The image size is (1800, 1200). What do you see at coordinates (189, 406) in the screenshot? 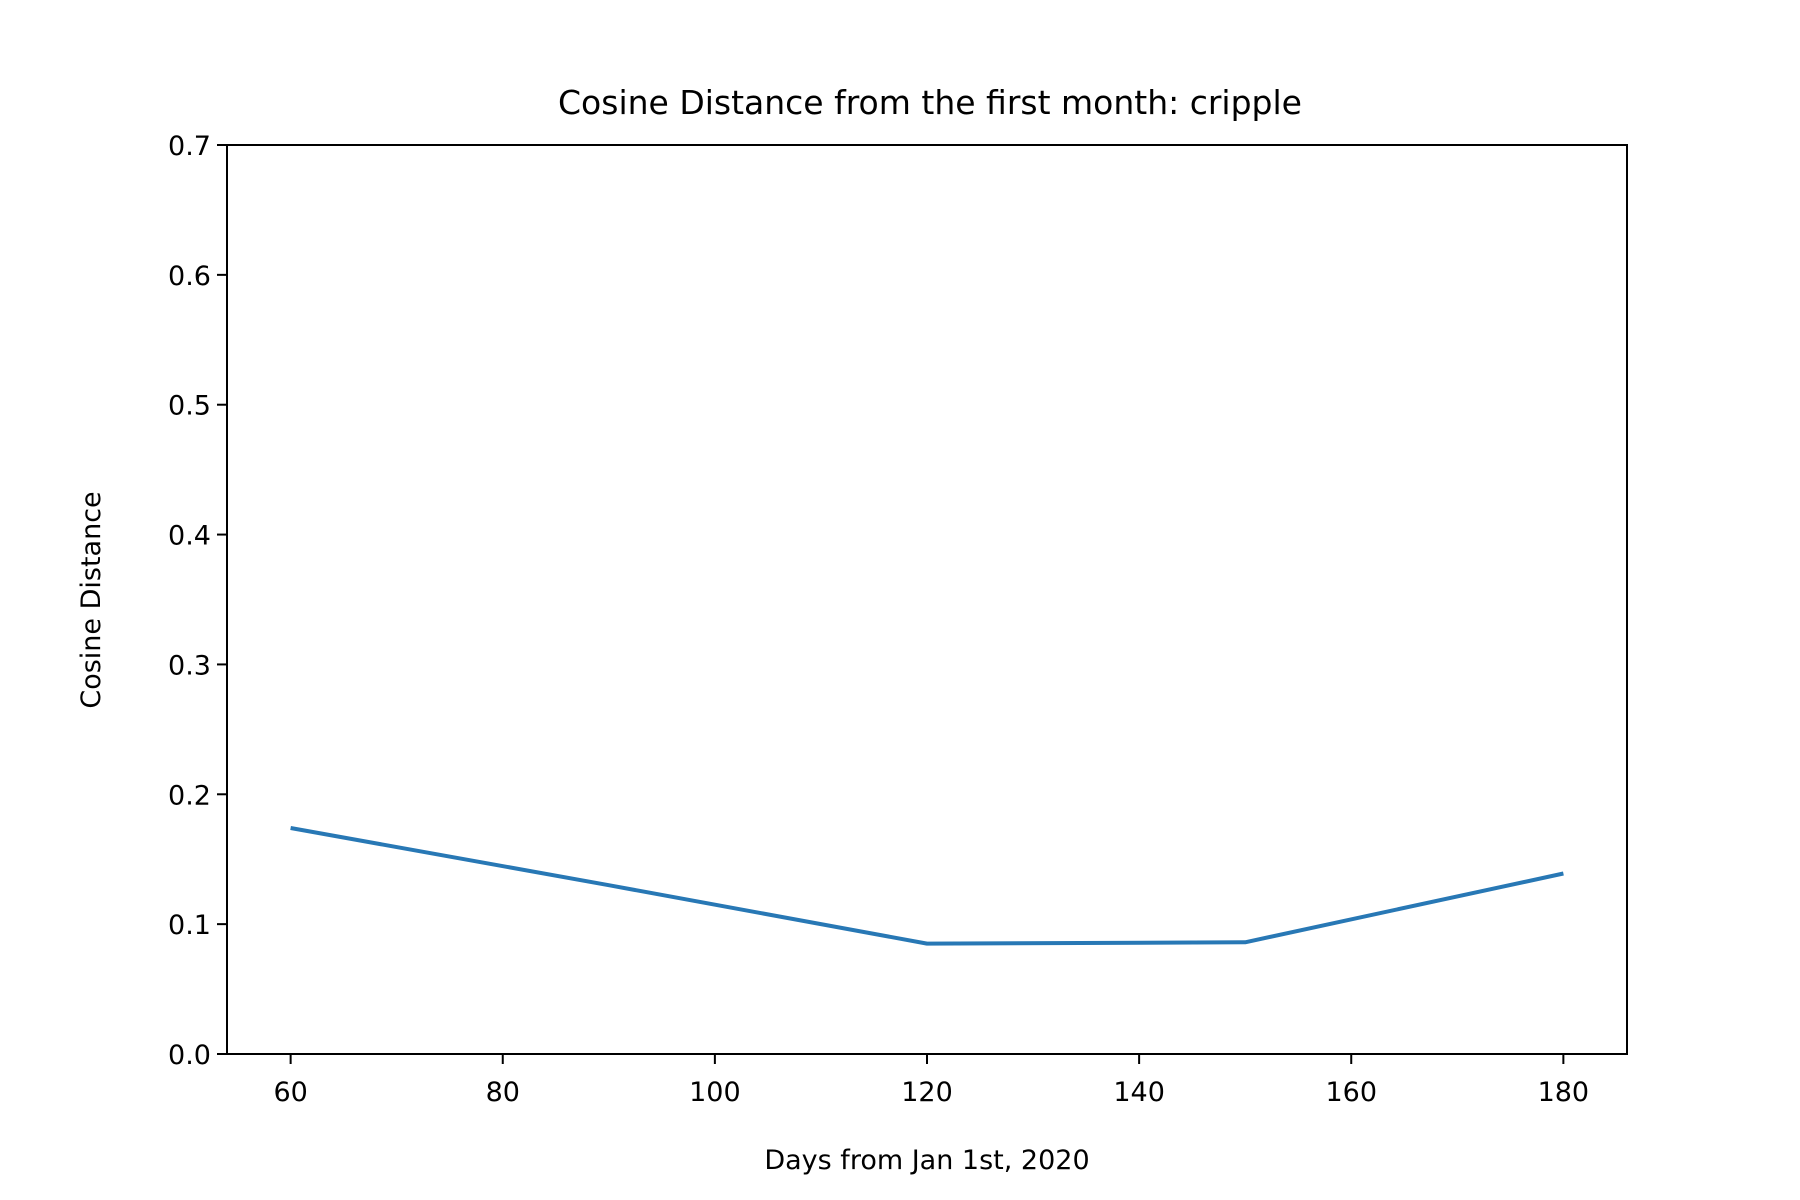
I see `y-tick-label: 0.5` at bounding box center [189, 406].